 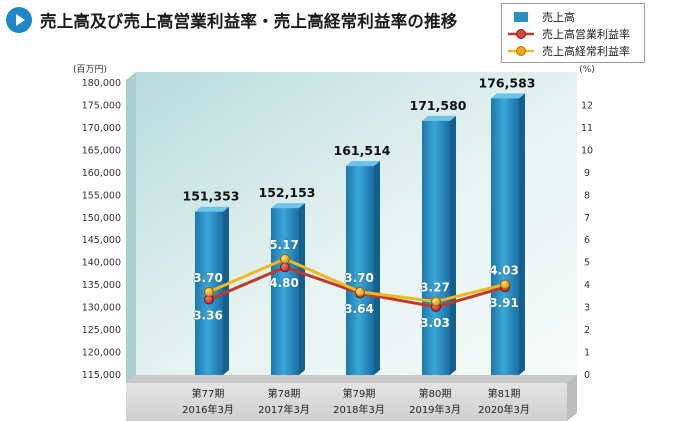 I want to click on left-tick-label: 130,000, so click(x=101, y=308).